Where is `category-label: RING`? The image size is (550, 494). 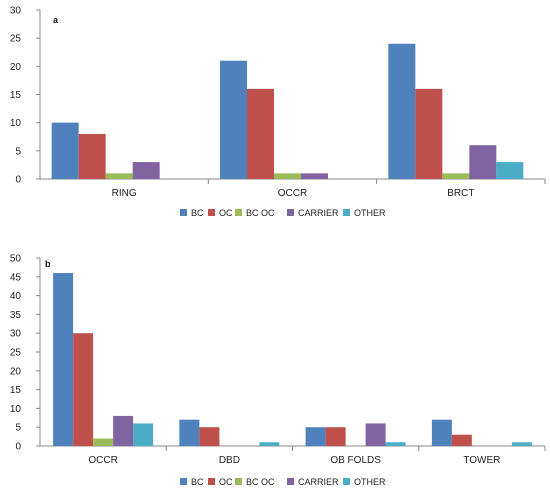
category-label: RING is located at coordinates (124, 193).